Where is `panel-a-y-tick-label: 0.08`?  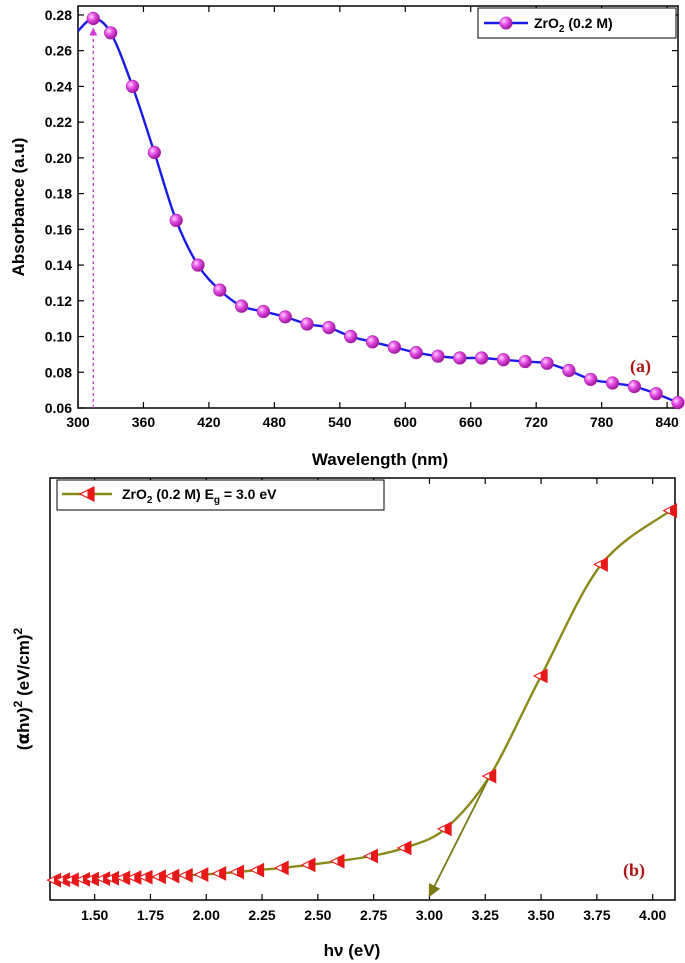 panel-a-y-tick-label: 0.08 is located at coordinates (58, 372).